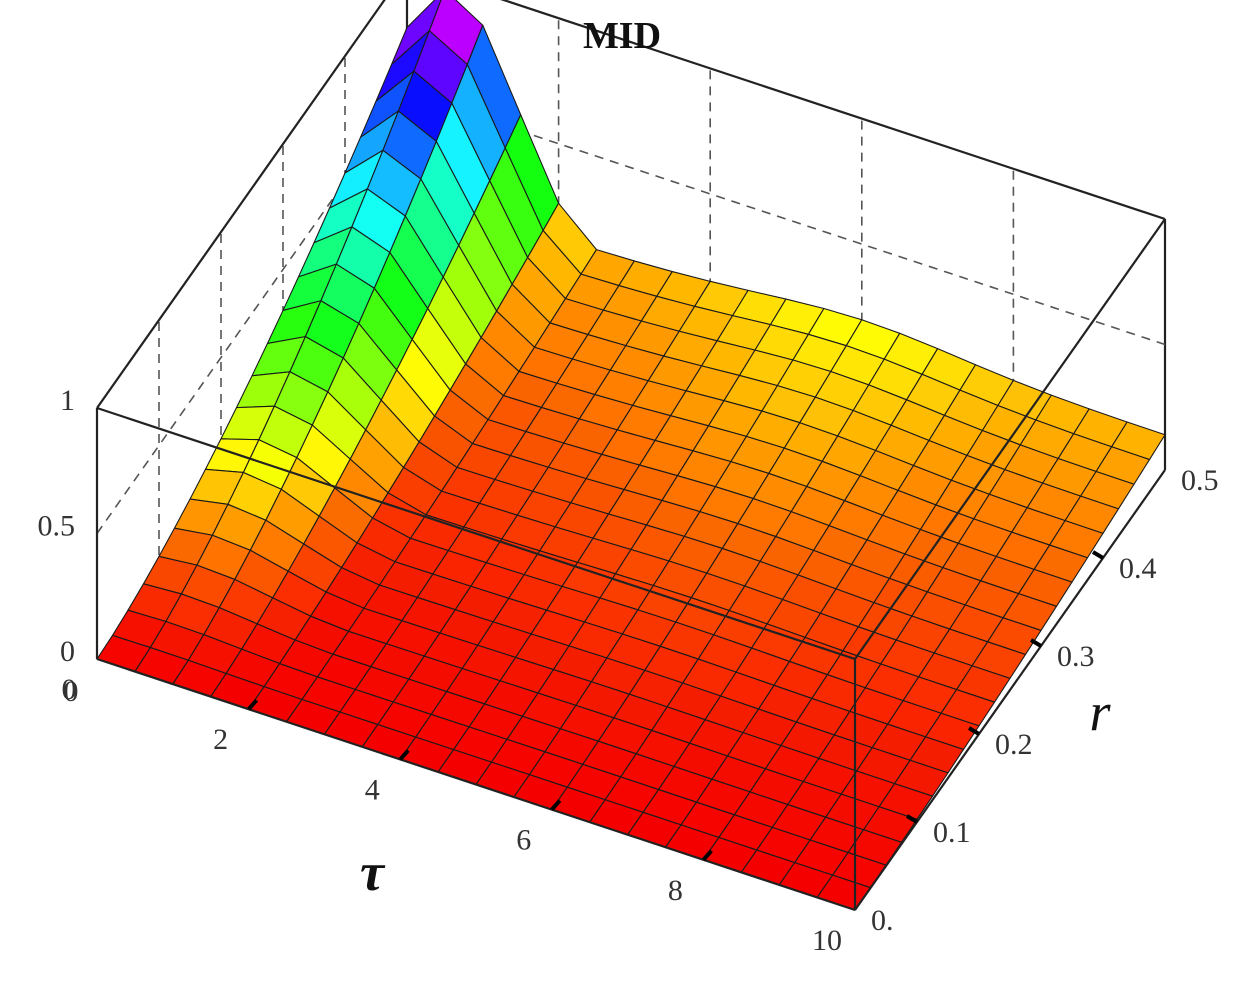 The height and width of the screenshot is (996, 1244). I want to click on y-tick-1: 0.1, so click(952, 832).